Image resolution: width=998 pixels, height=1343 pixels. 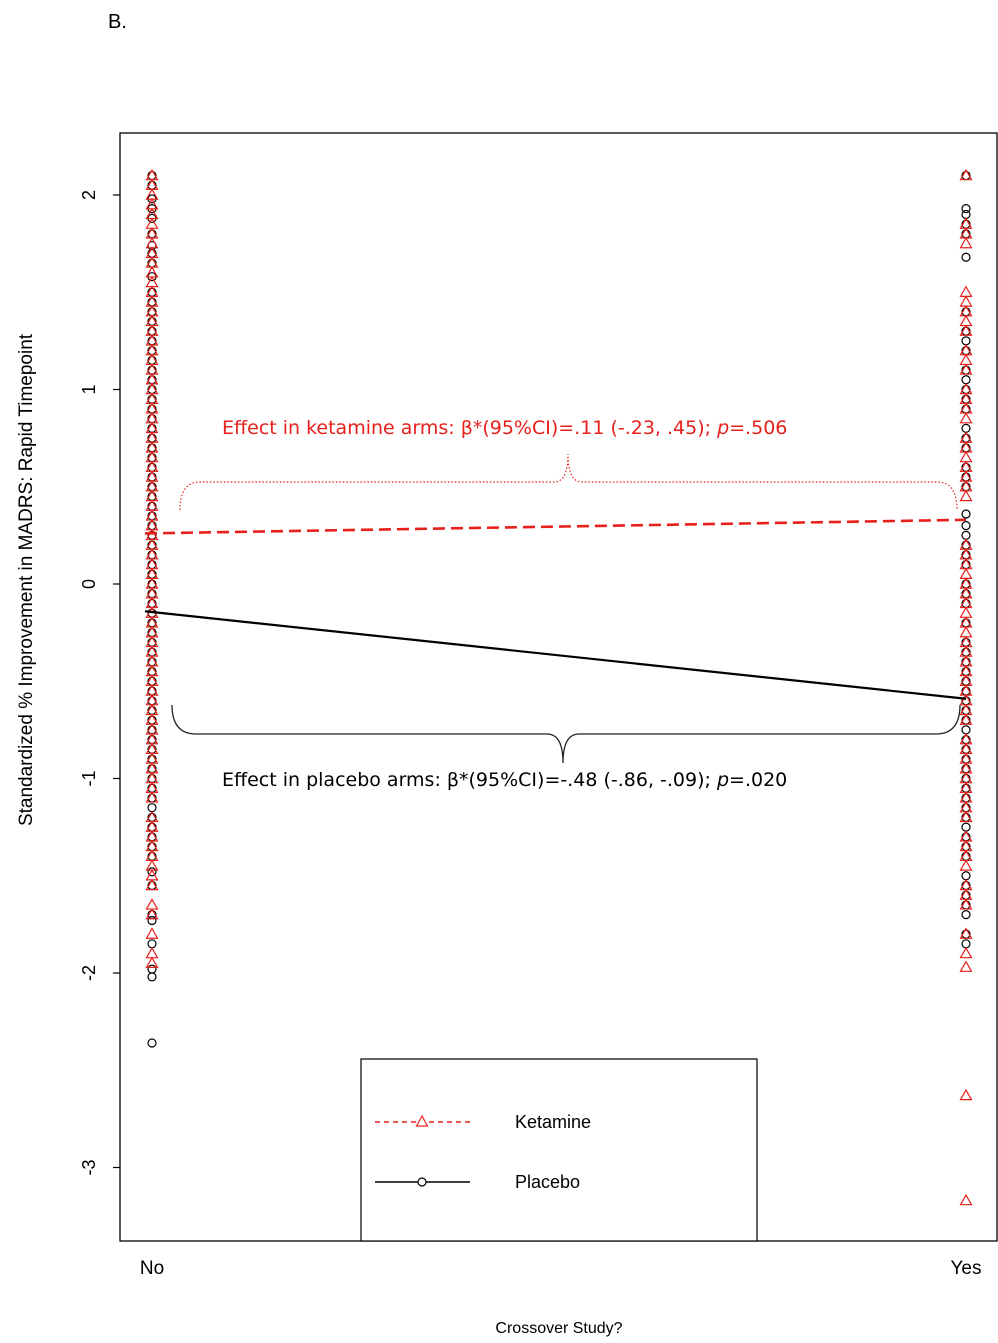 What do you see at coordinates (966, 1268) in the screenshot?
I see `x-tick-label: Yes` at bounding box center [966, 1268].